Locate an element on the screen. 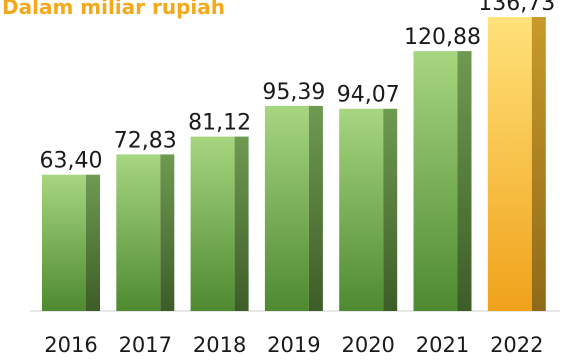  value-label-2018: 81,12 is located at coordinates (219, 123).